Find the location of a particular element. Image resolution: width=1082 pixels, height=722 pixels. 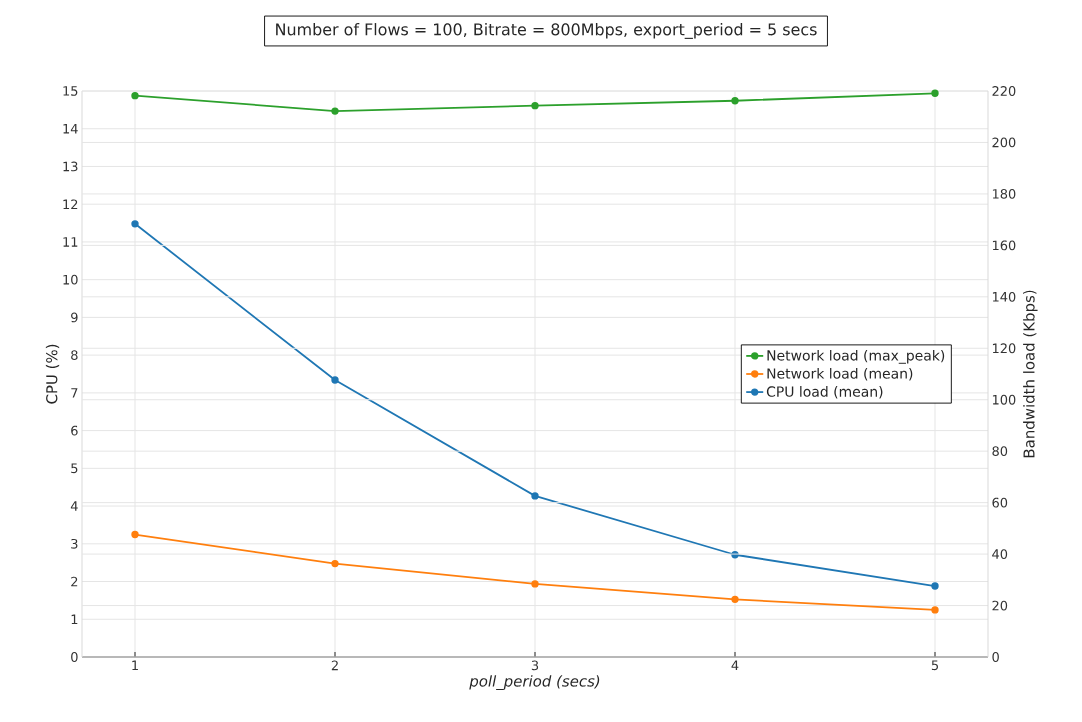

legend-label: Network load (max_peak) is located at coordinates (856, 356).